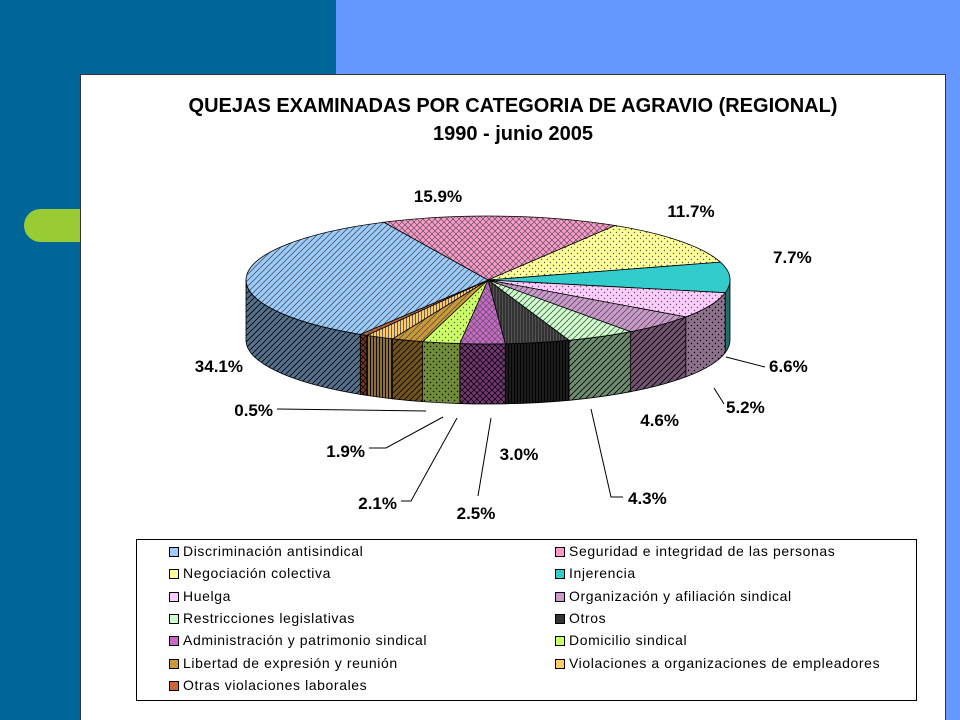 This screenshot has height=720, width=960. Describe the element at coordinates (513, 134) in the screenshot. I see `chart-subtitle: 1990 - junio 2005` at that location.